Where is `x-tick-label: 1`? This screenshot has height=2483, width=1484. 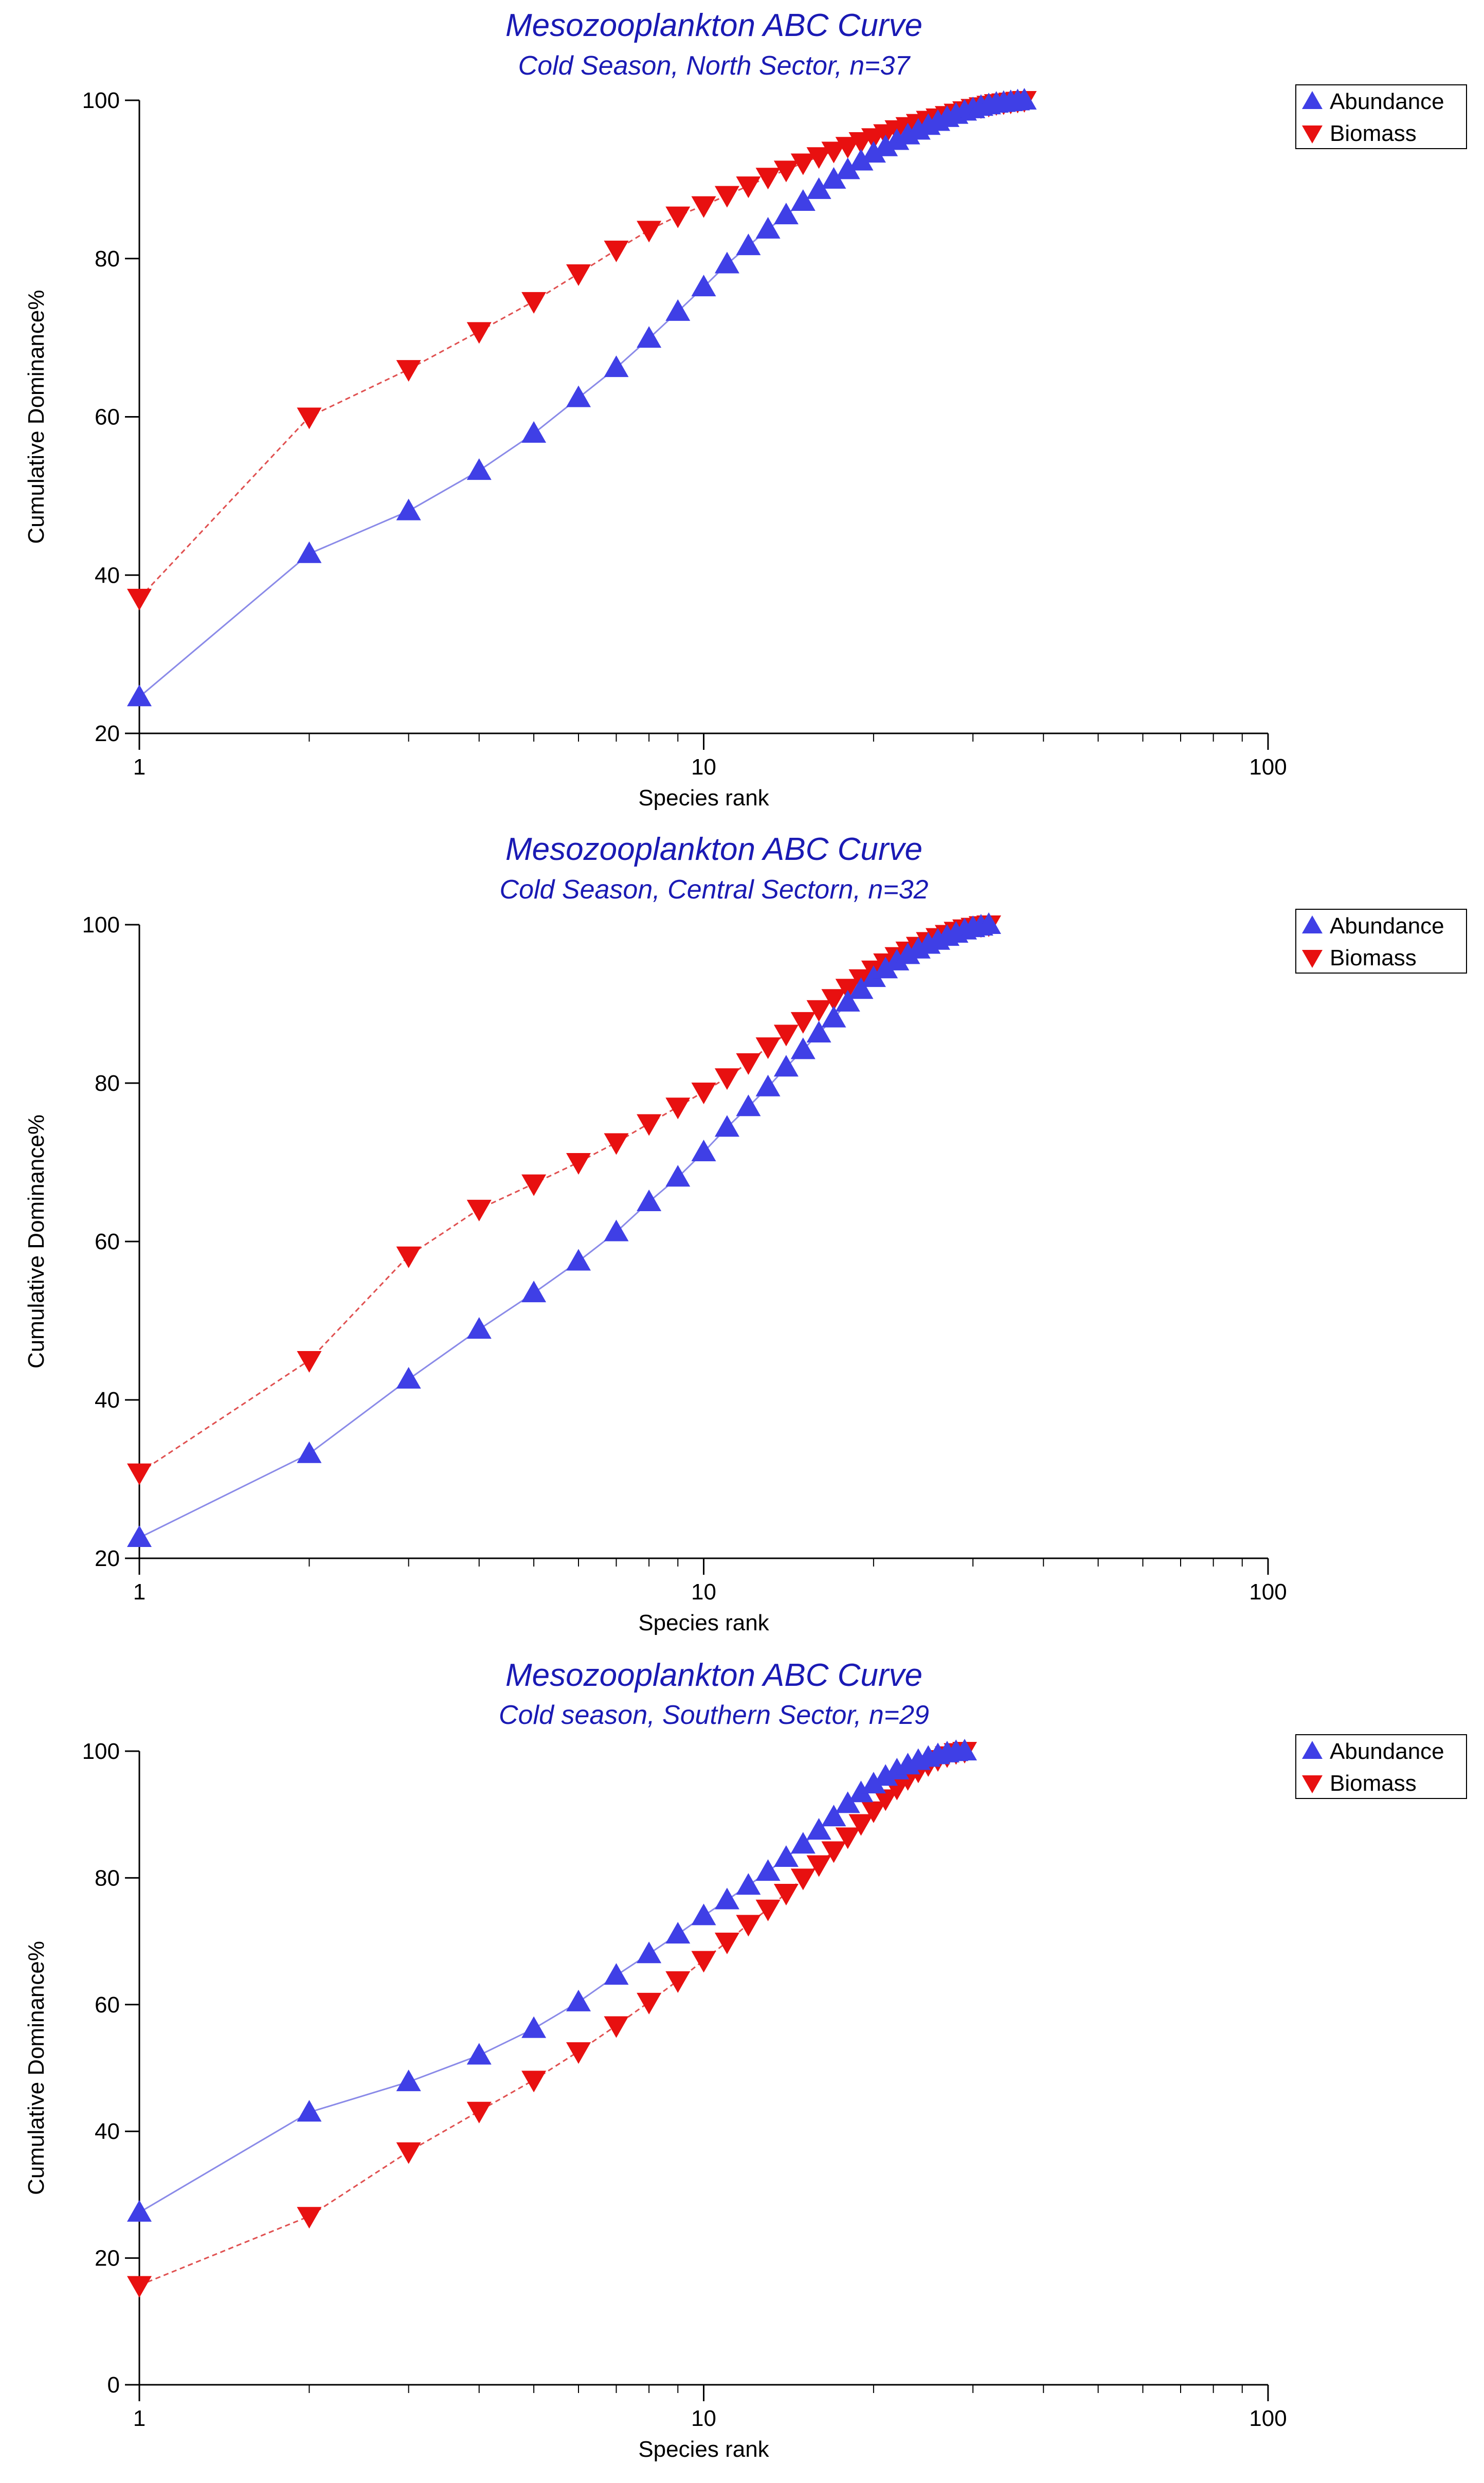 x-tick-label: 1 is located at coordinates (139, 2418).